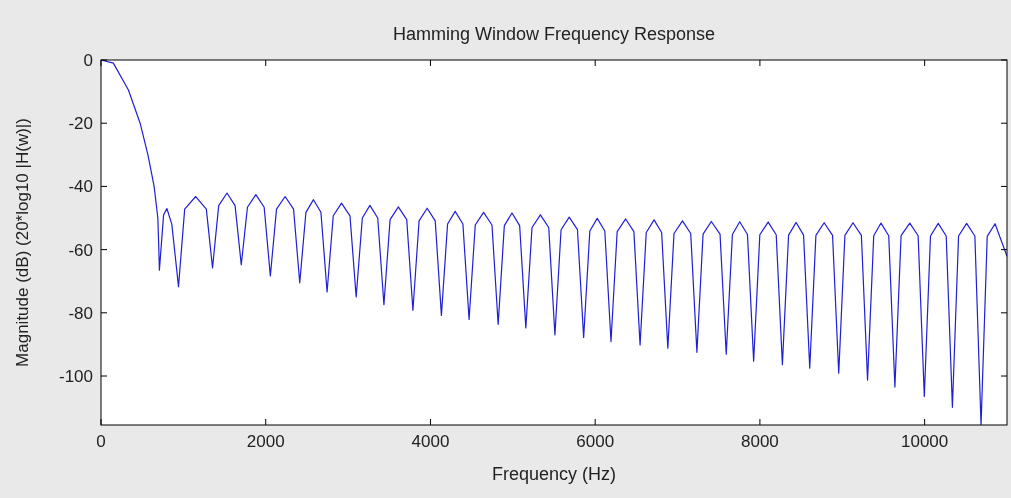 Image resolution: width=1011 pixels, height=498 pixels. What do you see at coordinates (595, 441) in the screenshot?
I see `x-tick-label: 6000` at bounding box center [595, 441].